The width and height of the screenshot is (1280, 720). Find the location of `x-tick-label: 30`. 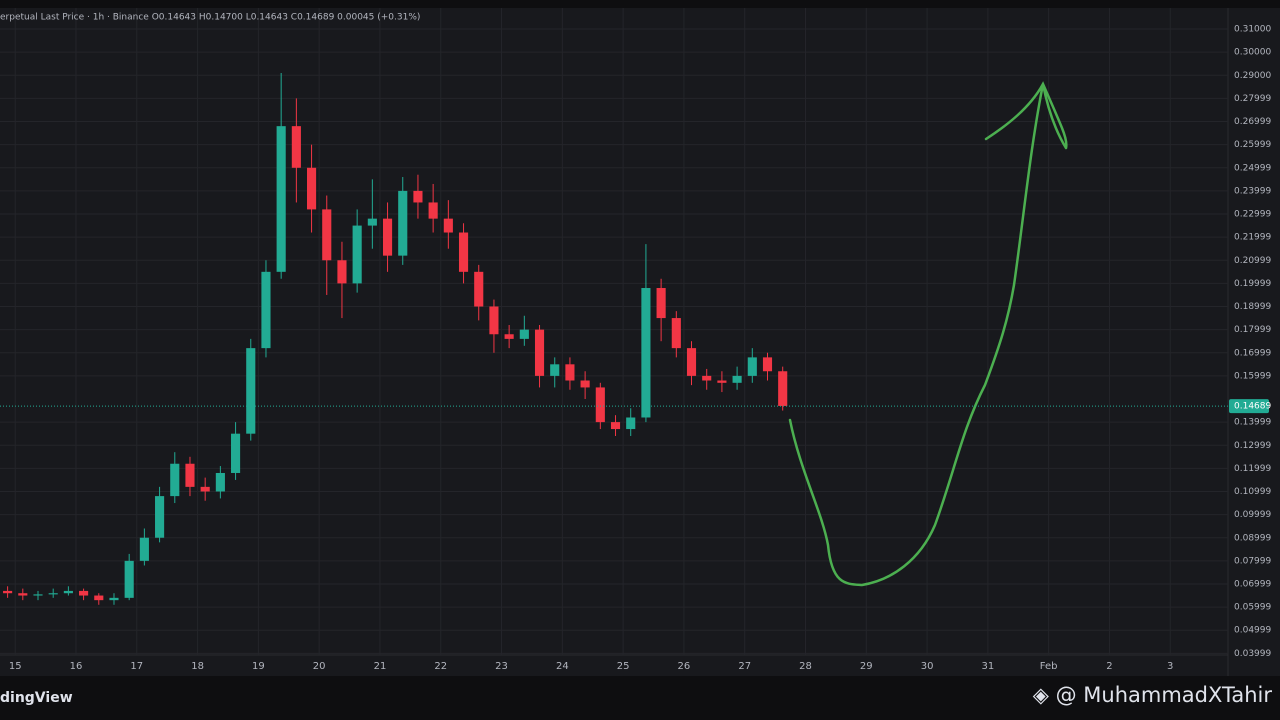

x-tick-label: 30 is located at coordinates (927, 666).